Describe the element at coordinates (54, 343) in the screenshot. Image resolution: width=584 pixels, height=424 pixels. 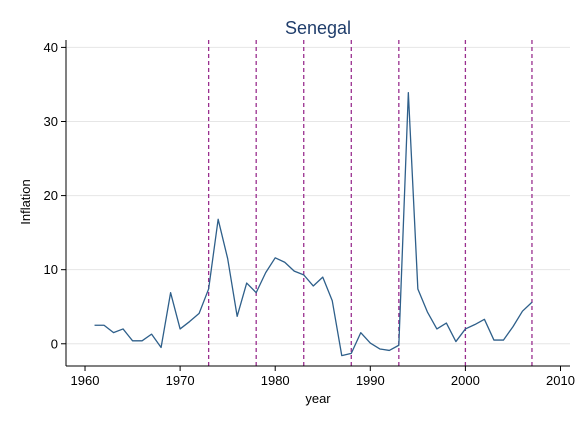
I see `y-tick-label: 0` at that location.